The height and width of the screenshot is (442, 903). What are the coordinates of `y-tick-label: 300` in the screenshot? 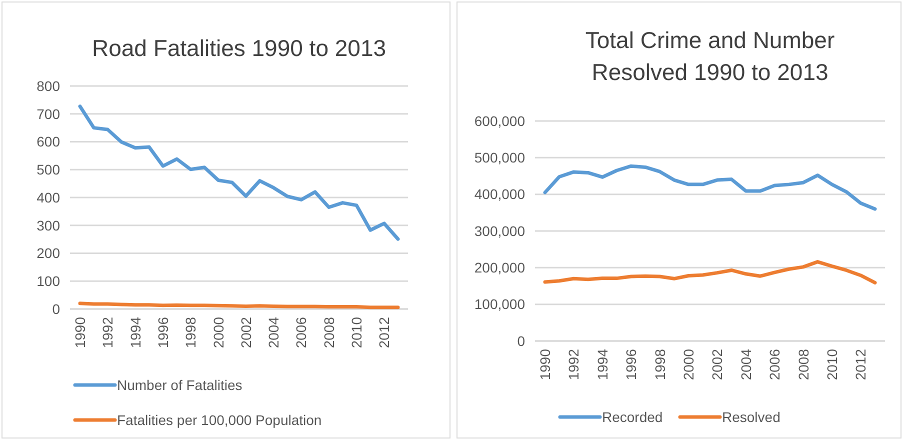 It's located at (48, 225).